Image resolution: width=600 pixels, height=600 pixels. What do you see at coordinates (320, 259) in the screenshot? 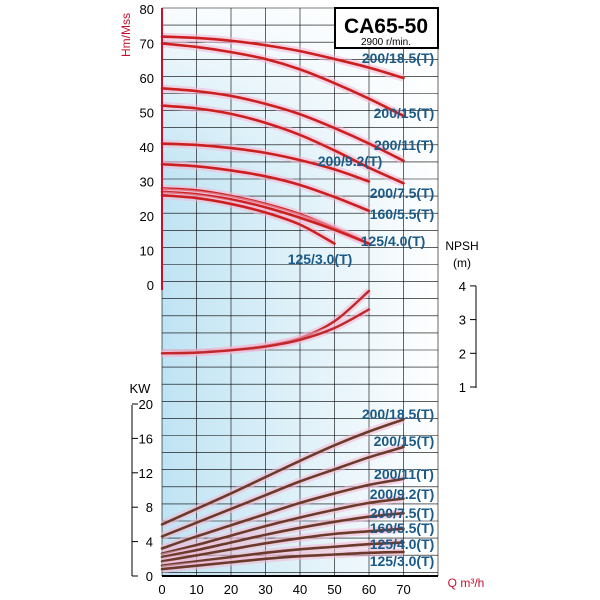
I see `head-curve-label: 125/3.0(T)` at bounding box center [320, 259].